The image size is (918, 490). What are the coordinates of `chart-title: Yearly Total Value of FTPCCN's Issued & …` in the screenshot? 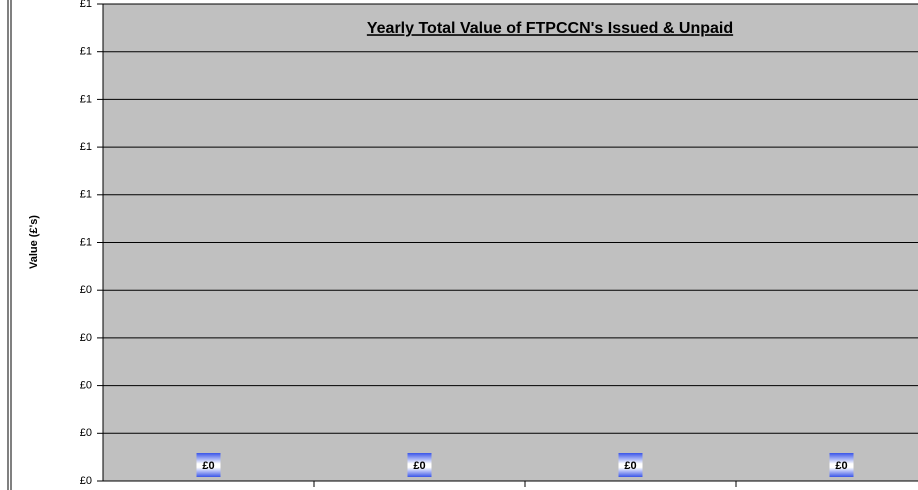 It's located at (550, 28).